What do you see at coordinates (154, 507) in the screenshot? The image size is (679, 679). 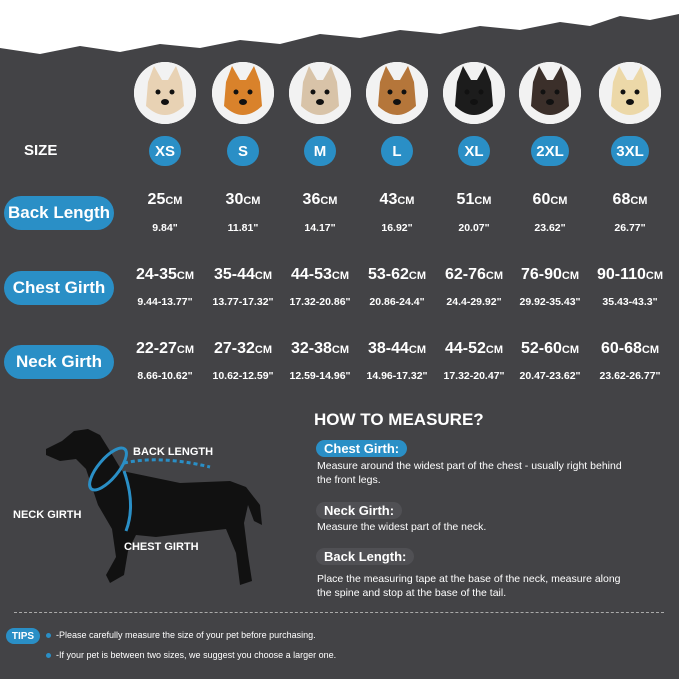 I see `dog-silhouette-diagram` at bounding box center [154, 507].